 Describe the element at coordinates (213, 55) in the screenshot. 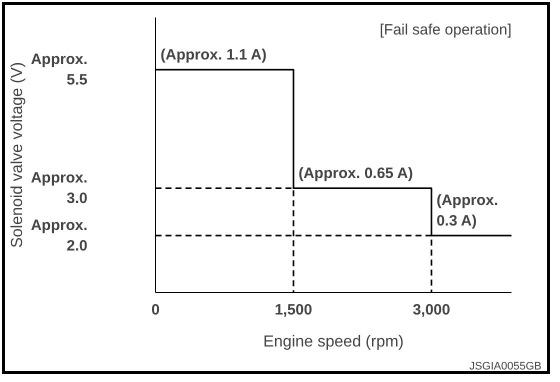

I see `annotation: (Approx. 1.1 A)` at that location.